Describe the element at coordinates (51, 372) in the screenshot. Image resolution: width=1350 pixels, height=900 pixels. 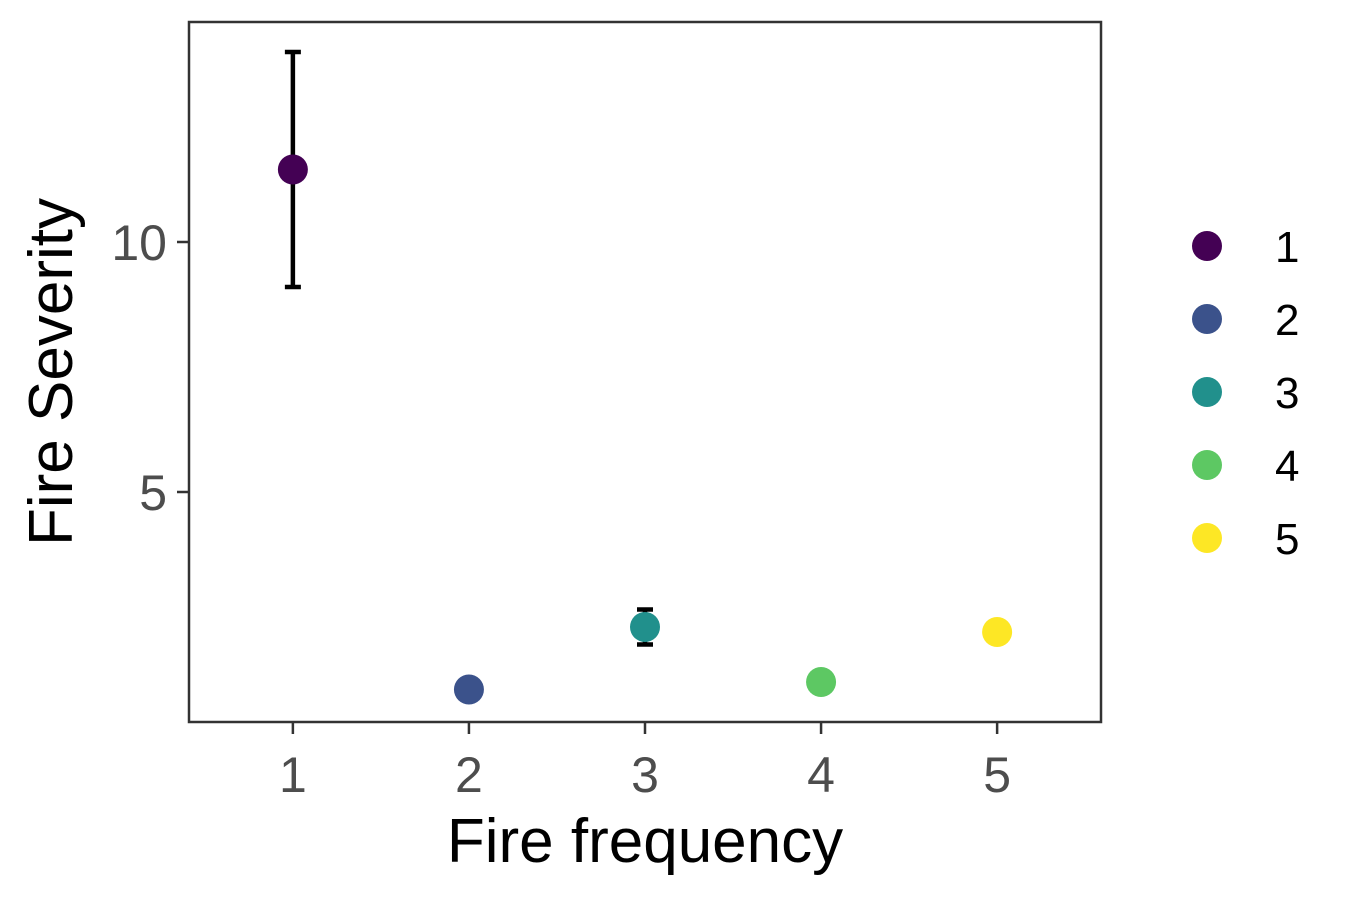
I see `y-axis-title: Fire Severity` at that location.